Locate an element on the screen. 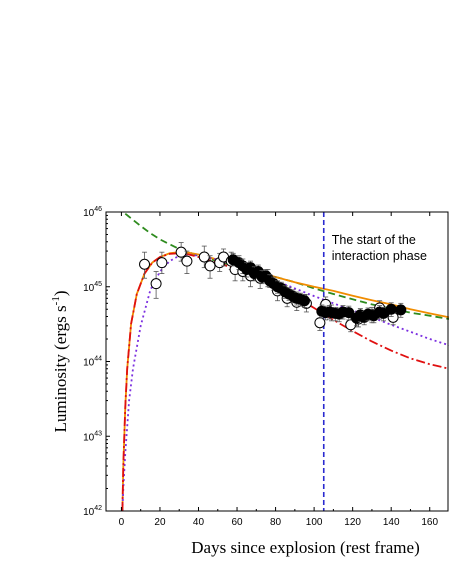  x-tick-label-2: 40 is located at coordinates (199, 522).